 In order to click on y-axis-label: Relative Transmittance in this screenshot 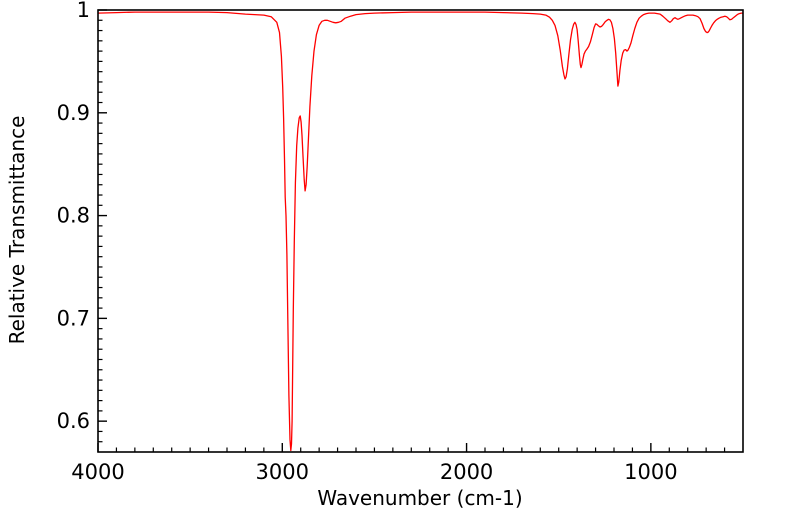, I will do `click(17, 230)`.